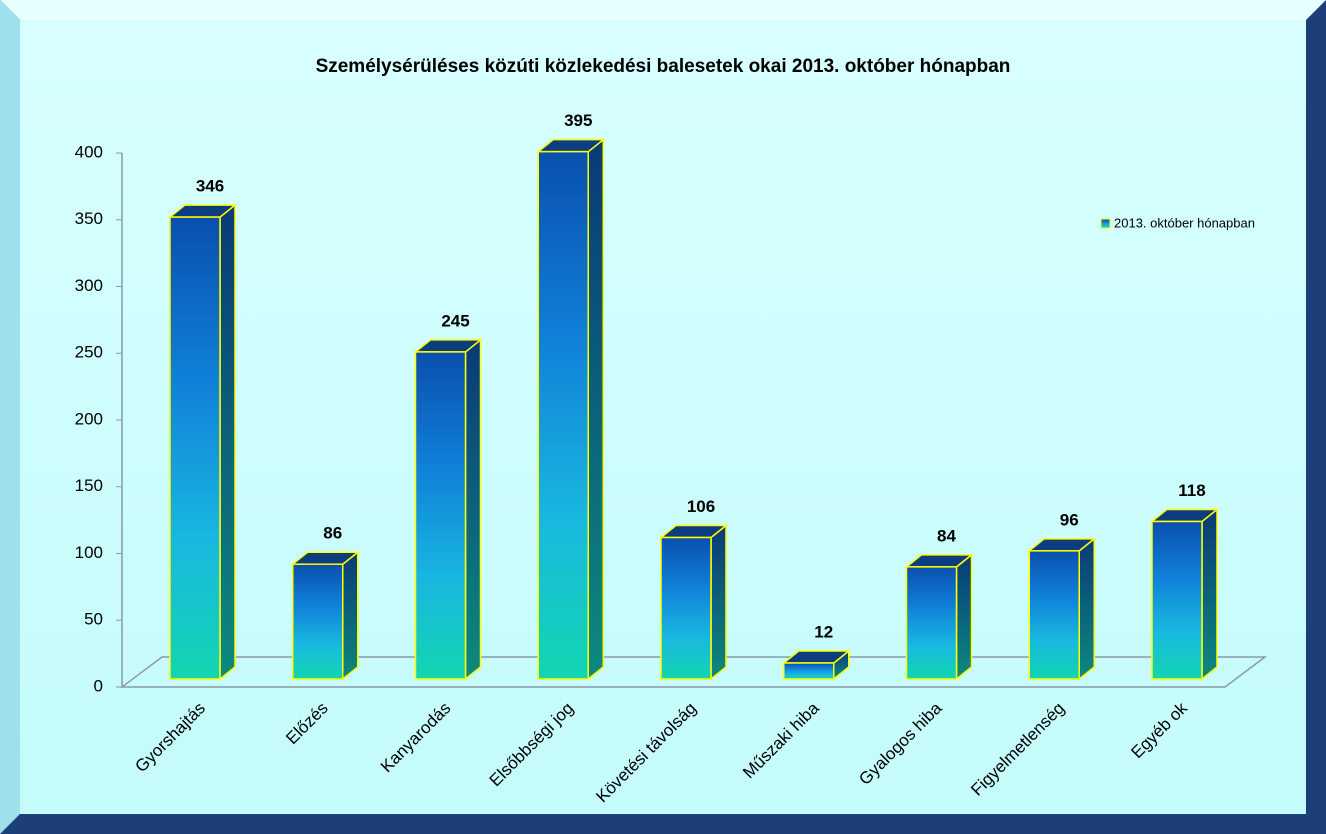 This screenshot has width=1326, height=834. Describe the element at coordinates (89, 352) in the screenshot. I see `y-tick-label: 250` at that location.